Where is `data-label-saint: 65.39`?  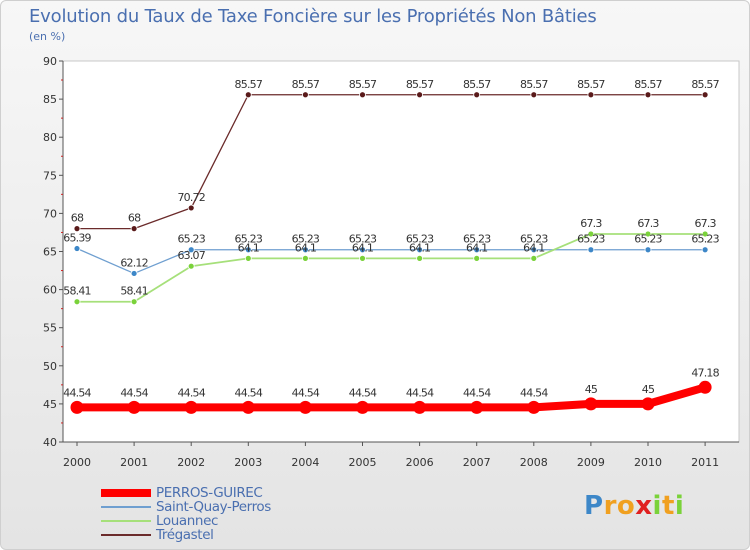
data-label-saint: 65.39 is located at coordinates (77, 238).